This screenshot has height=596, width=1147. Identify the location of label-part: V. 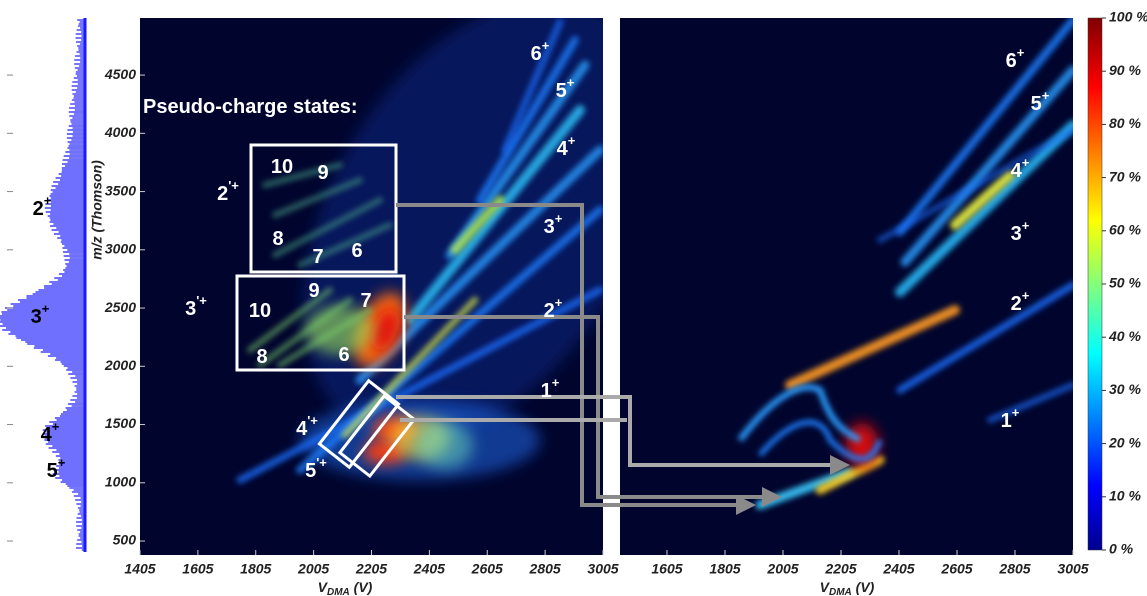
(825, 587).